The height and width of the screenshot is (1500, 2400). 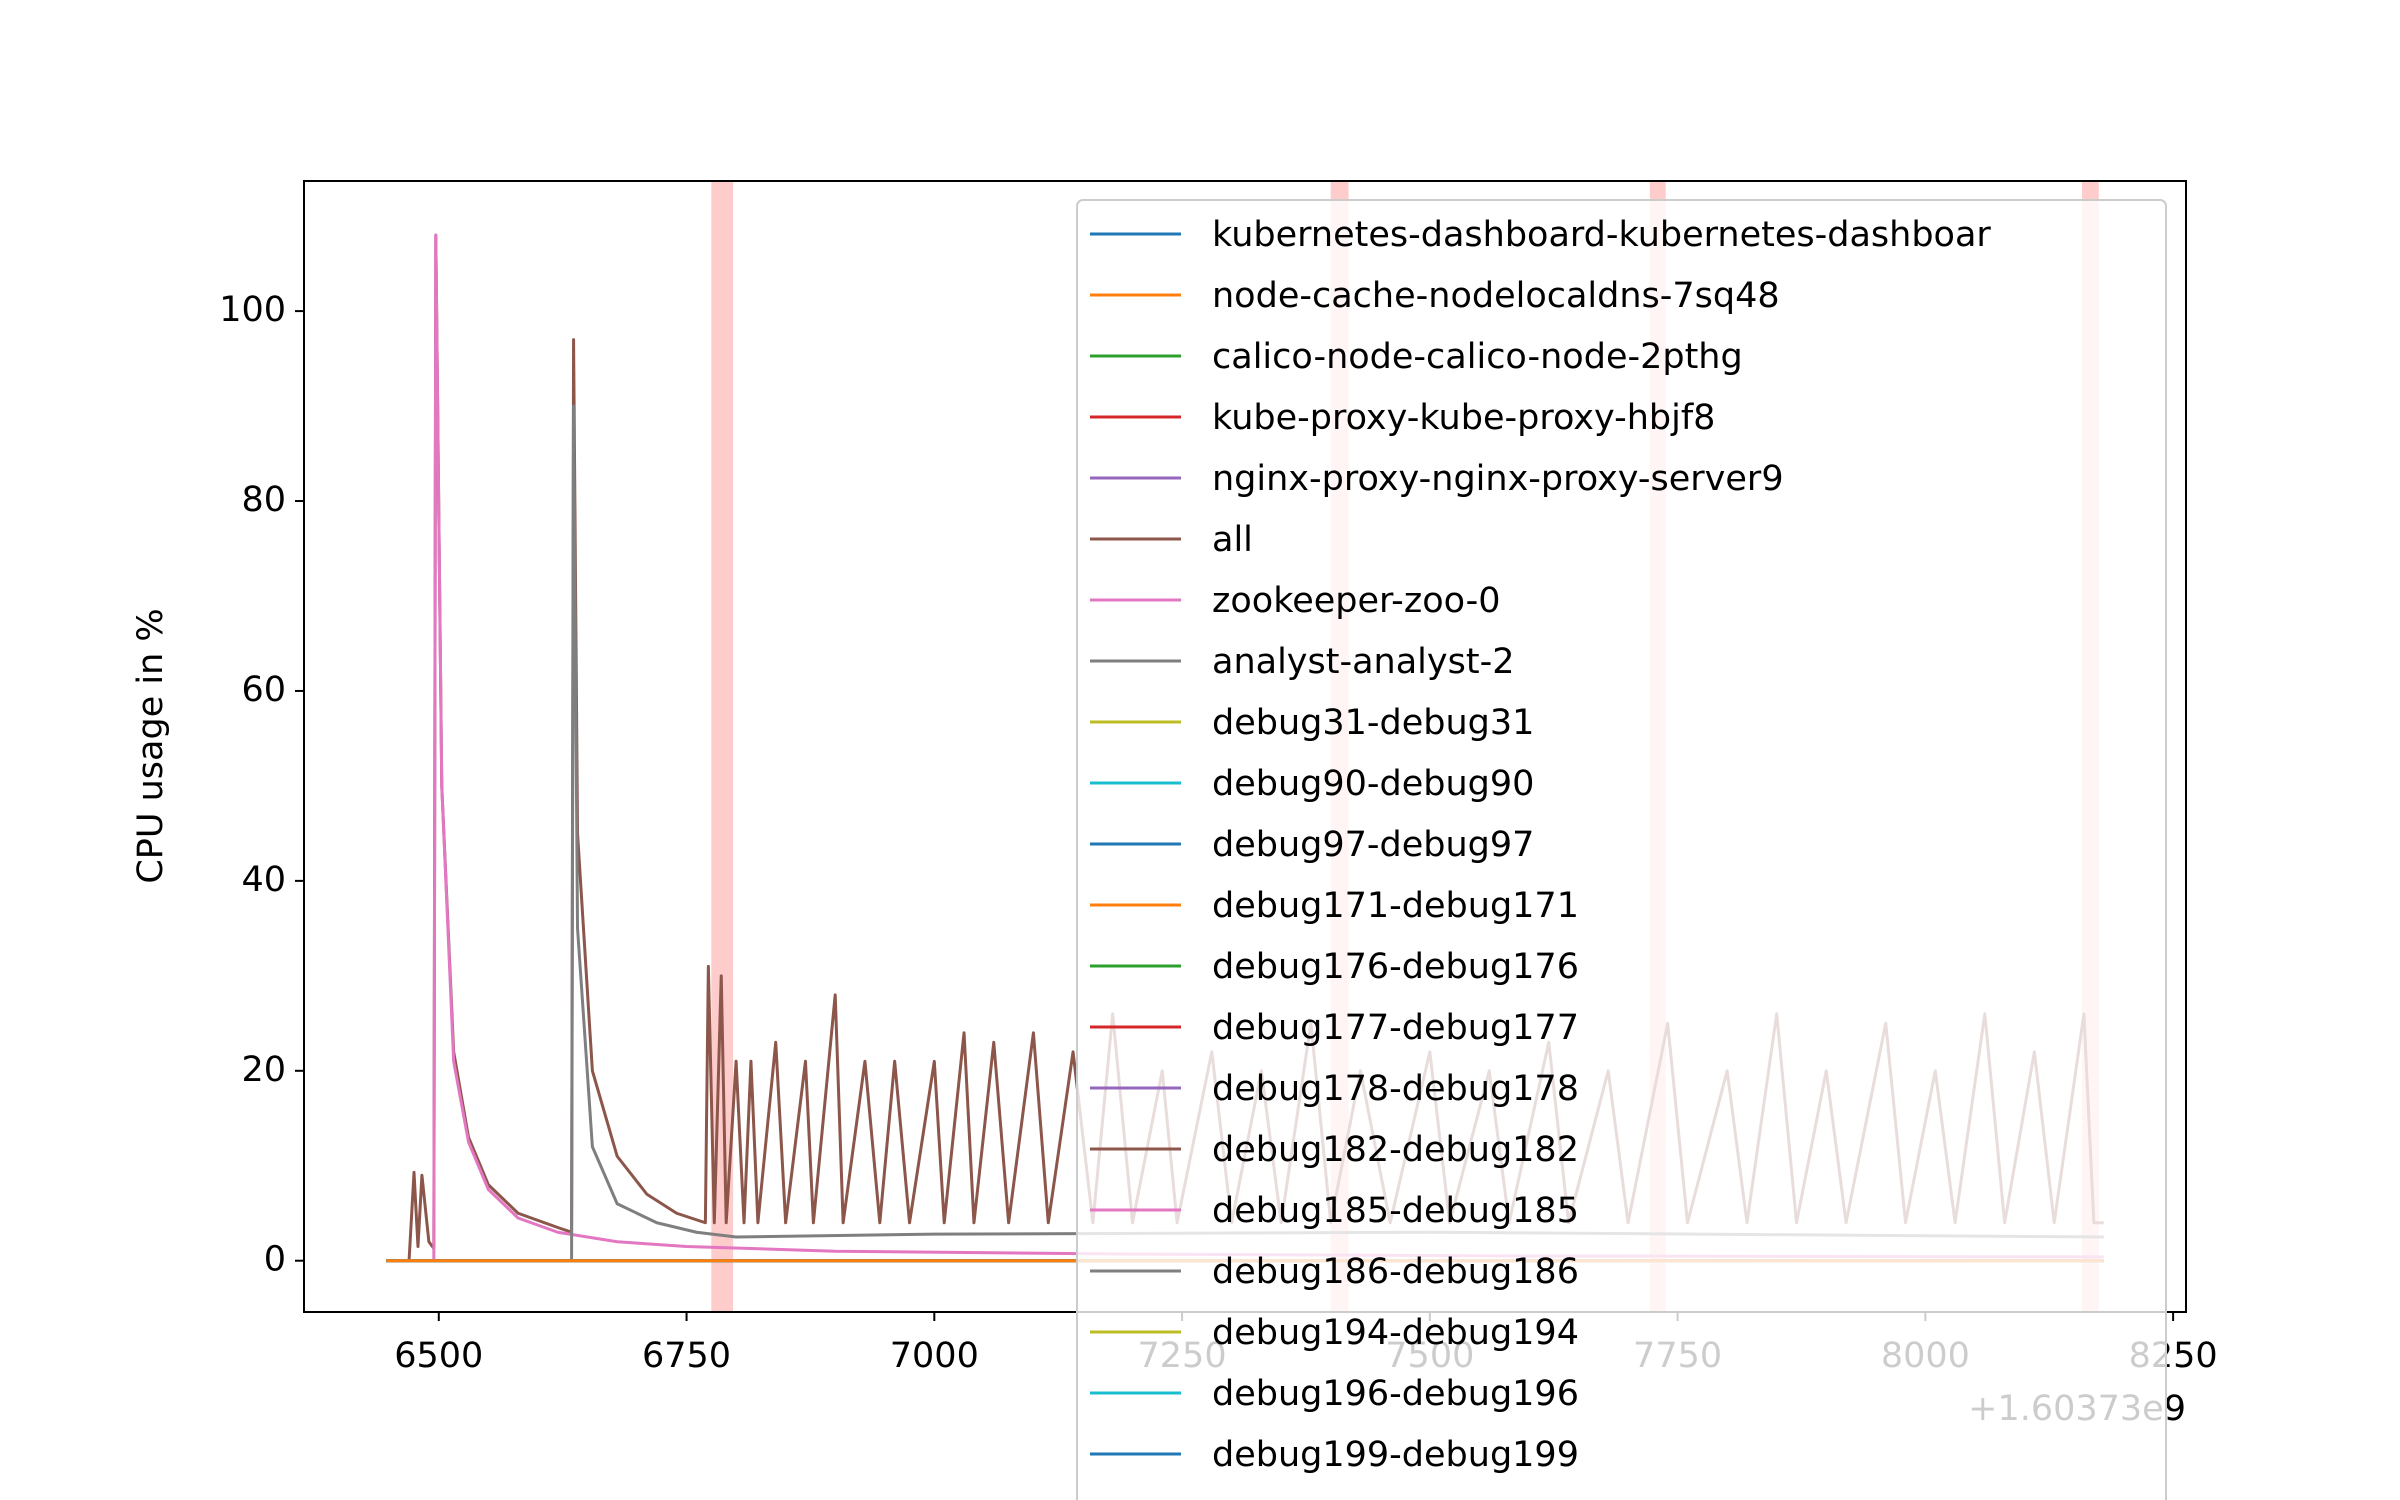 I want to click on legend-label: debug90-debug90, so click(x=1373, y=784).